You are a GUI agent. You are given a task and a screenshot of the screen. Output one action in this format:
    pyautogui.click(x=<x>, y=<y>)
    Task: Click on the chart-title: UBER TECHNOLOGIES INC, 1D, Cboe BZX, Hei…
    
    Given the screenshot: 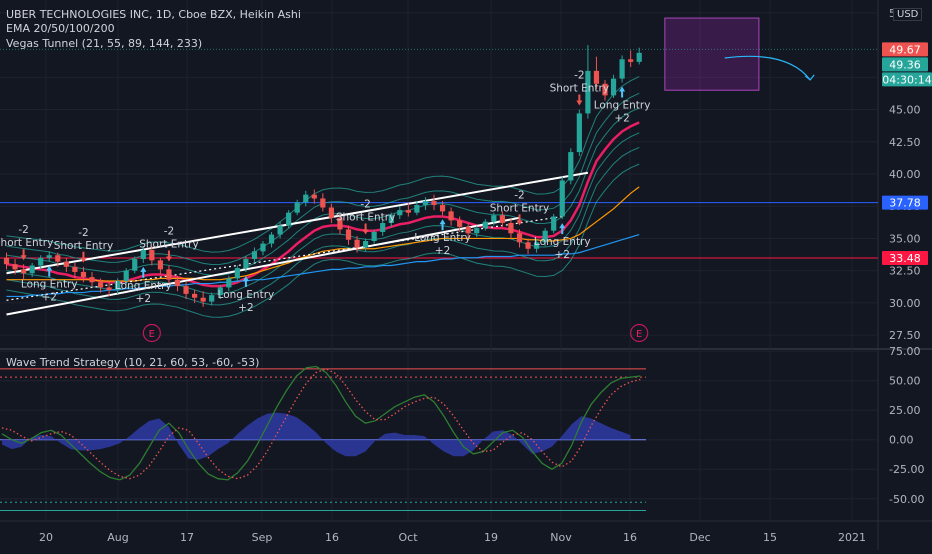 What is the action you would take?
    pyautogui.click(x=153, y=14)
    